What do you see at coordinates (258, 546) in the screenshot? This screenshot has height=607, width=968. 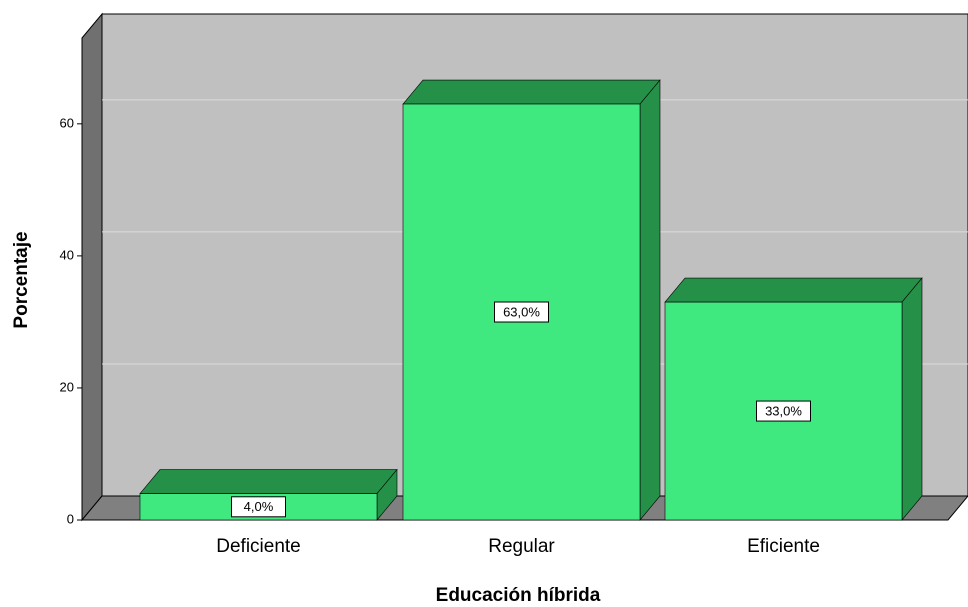 I see `x-tick-label: Deficiente` at bounding box center [258, 546].